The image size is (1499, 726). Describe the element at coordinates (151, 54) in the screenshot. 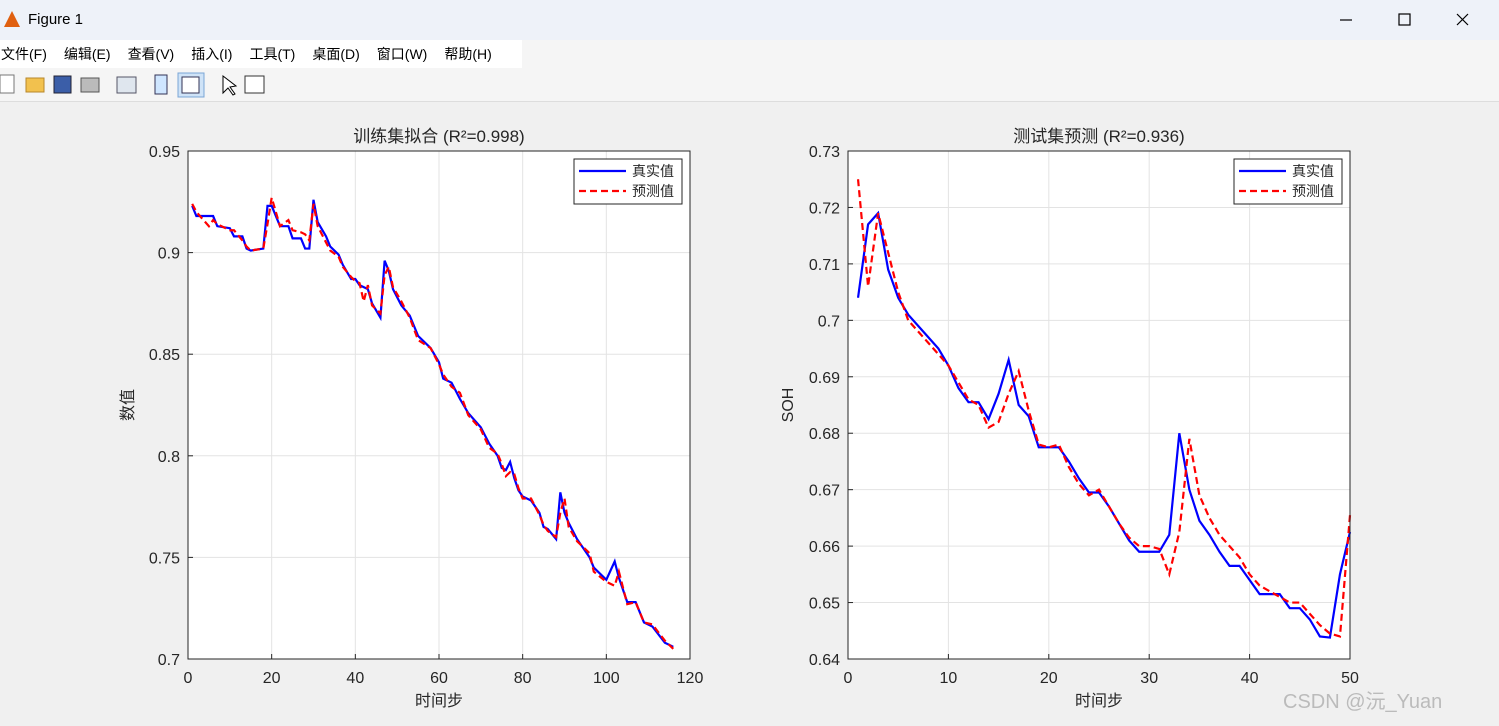

I see `menu-item: 查看(V)` at that location.